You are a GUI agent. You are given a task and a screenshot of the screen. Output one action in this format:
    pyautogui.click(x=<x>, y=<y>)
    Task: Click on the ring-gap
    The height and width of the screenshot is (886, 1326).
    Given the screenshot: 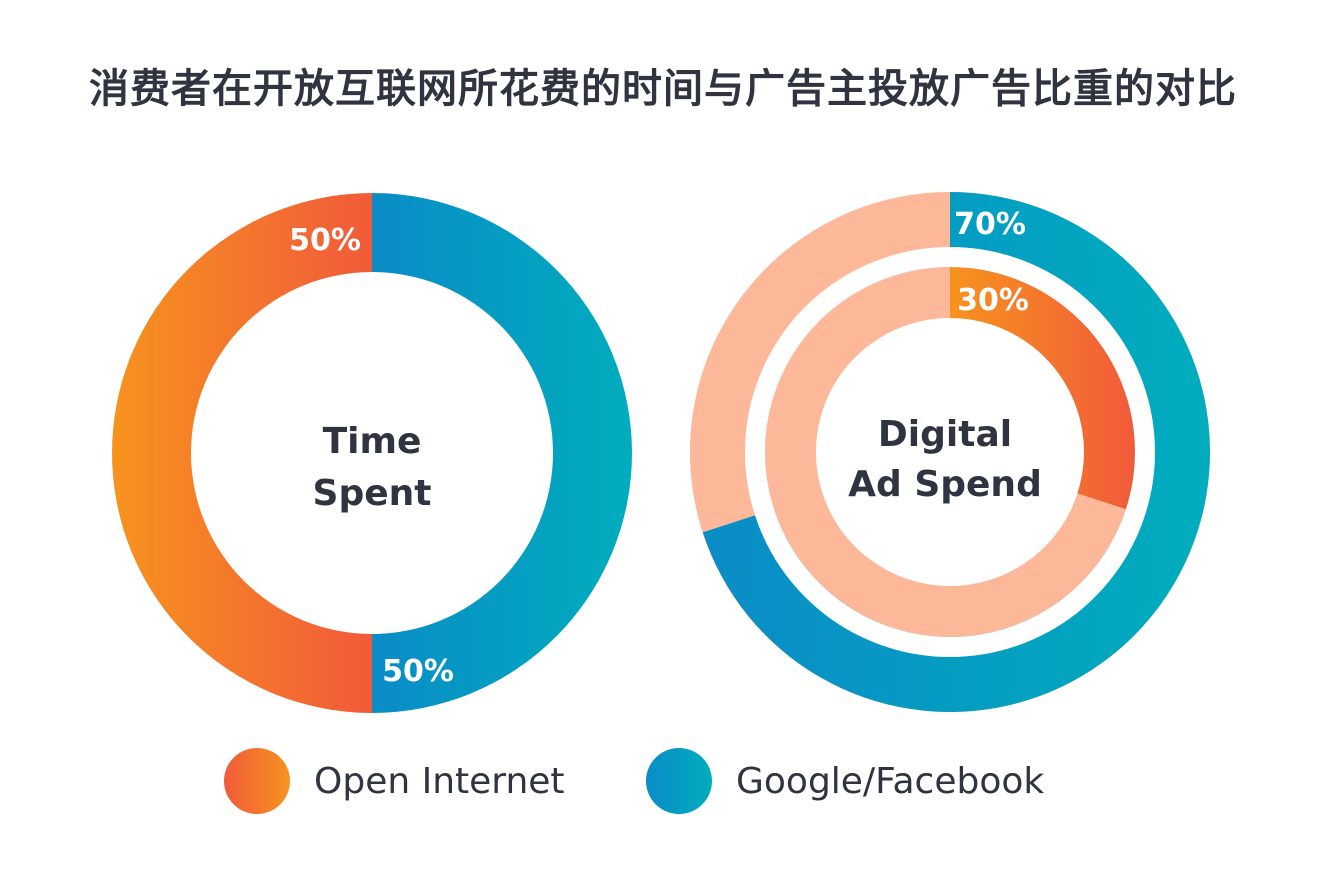 What is the action you would take?
    pyautogui.click(x=950, y=452)
    